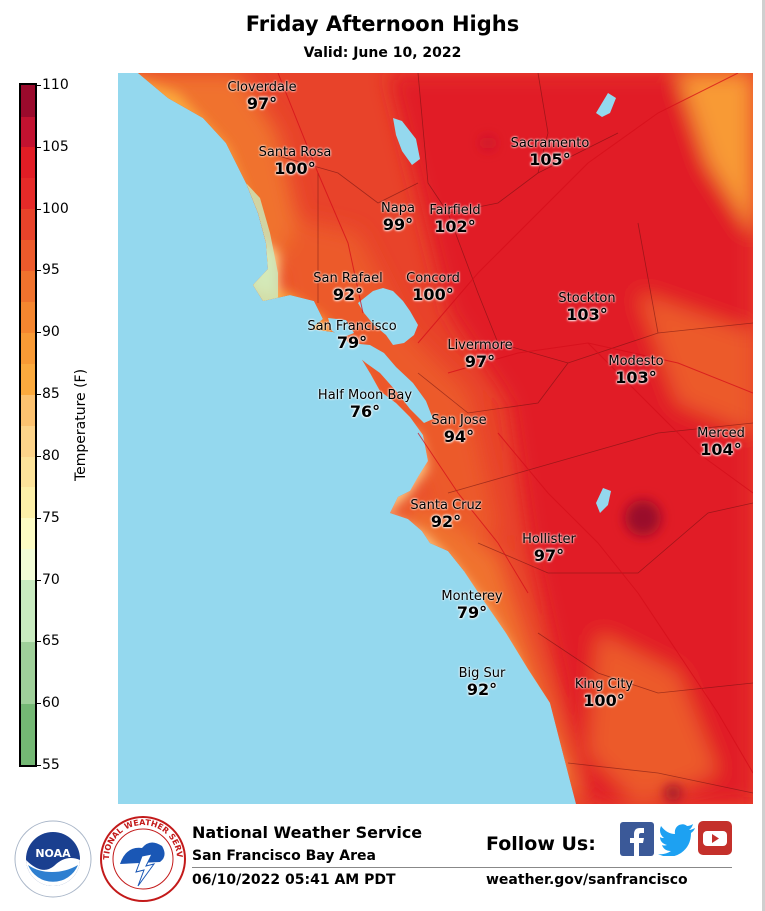  What do you see at coordinates (262, 87) in the screenshot?
I see `city-name: Cloverdale` at bounding box center [262, 87].